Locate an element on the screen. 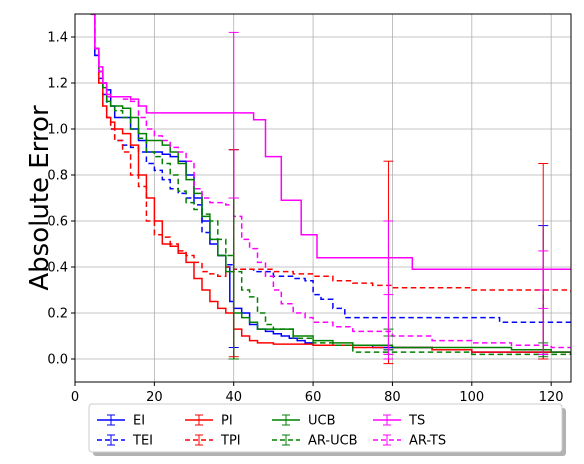  legend-label-ts: TS is located at coordinates (416, 421).